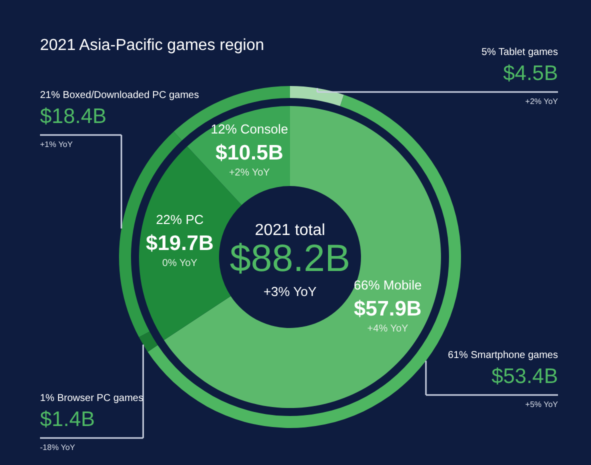 This screenshot has height=465, width=591. Describe the element at coordinates (388, 309) in the screenshot. I see `data-label: $57.9B` at that location.